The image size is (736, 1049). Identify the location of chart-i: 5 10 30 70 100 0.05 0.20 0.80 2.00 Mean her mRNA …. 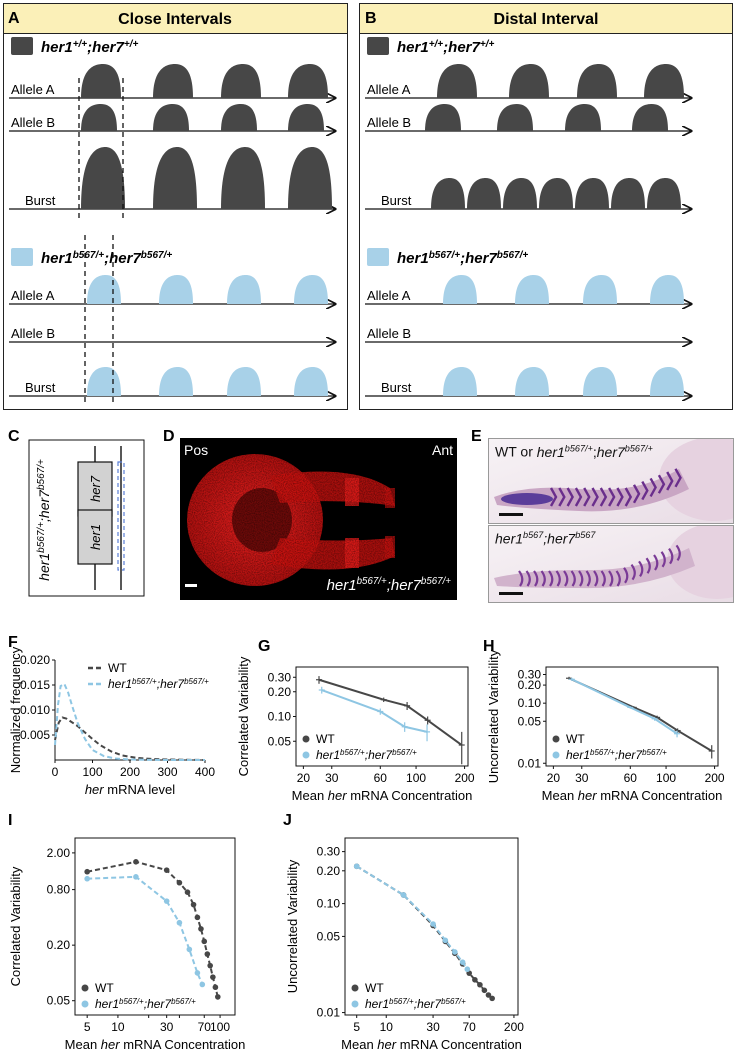
(127, 943).